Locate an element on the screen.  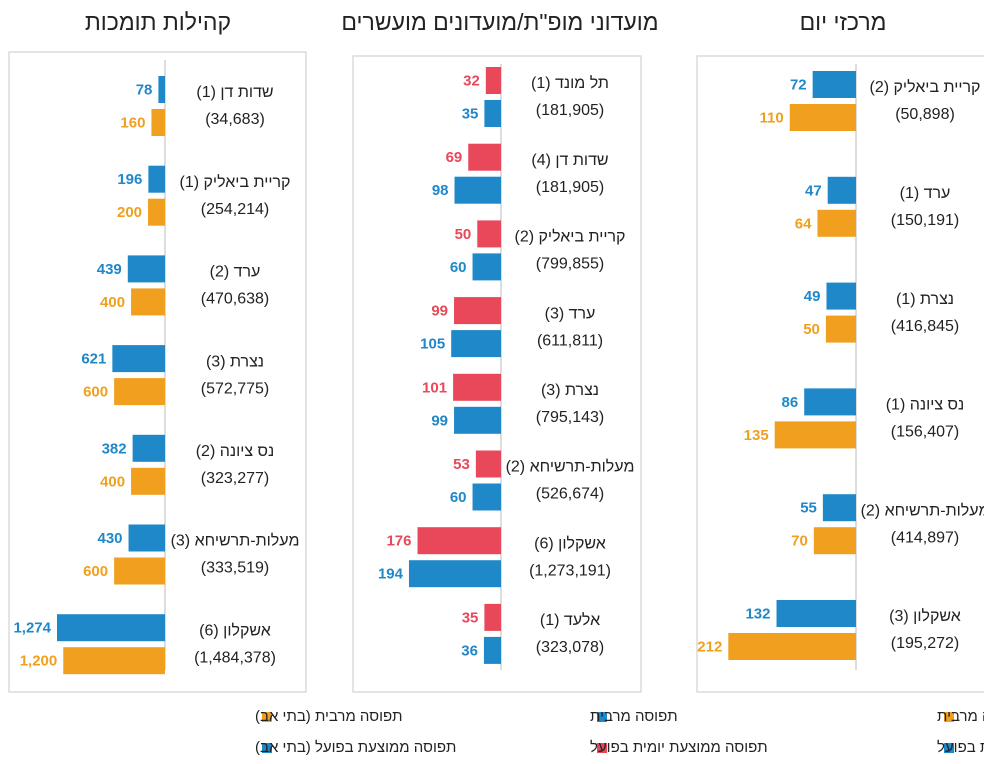
value-label: 36 is located at coordinates (469, 650).